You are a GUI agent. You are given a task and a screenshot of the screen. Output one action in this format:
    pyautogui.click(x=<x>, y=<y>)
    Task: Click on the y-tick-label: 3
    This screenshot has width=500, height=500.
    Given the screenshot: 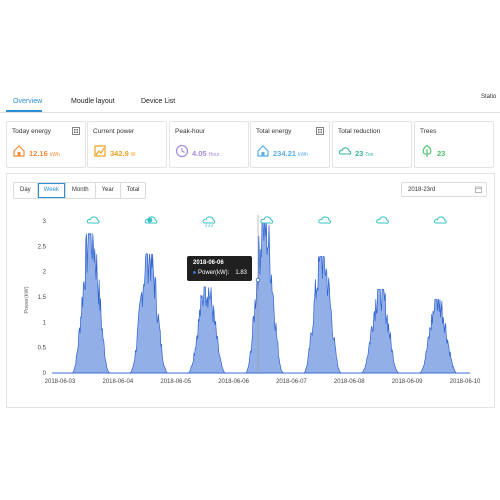 What is the action you would take?
    pyautogui.click(x=45, y=222)
    